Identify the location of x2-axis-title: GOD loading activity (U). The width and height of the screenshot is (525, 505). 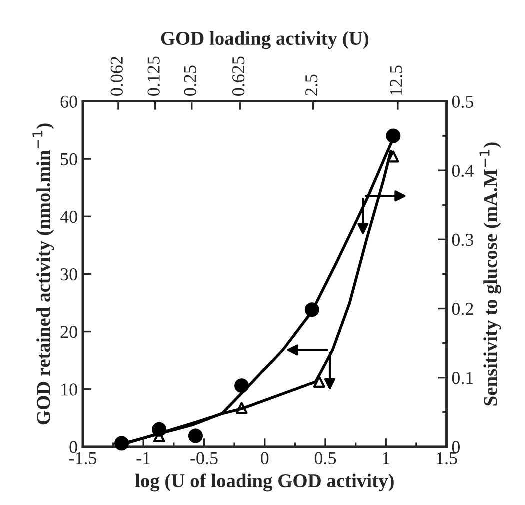
(265, 40).